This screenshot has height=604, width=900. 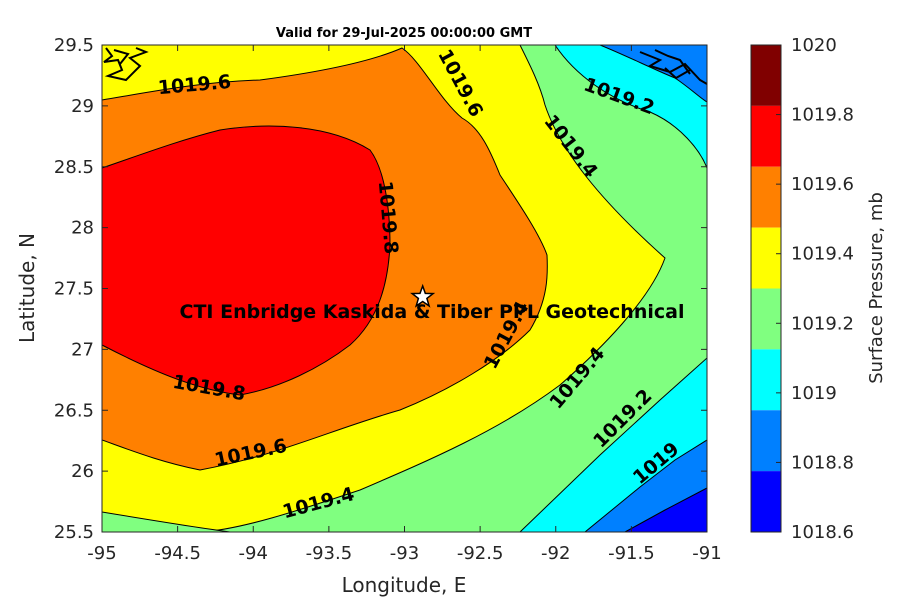 What do you see at coordinates (177, 553) in the screenshot?
I see `x-tick-label: -94.5` at bounding box center [177, 553].